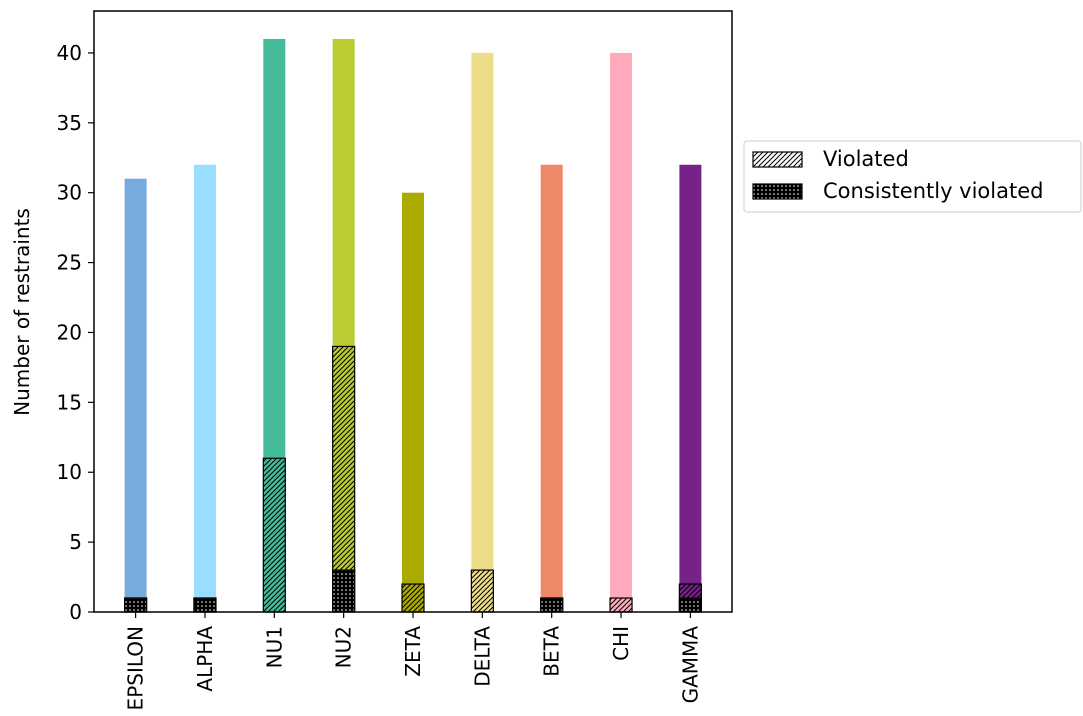  I want to click on x-tick-label-nu2: NU2, so click(344, 647).